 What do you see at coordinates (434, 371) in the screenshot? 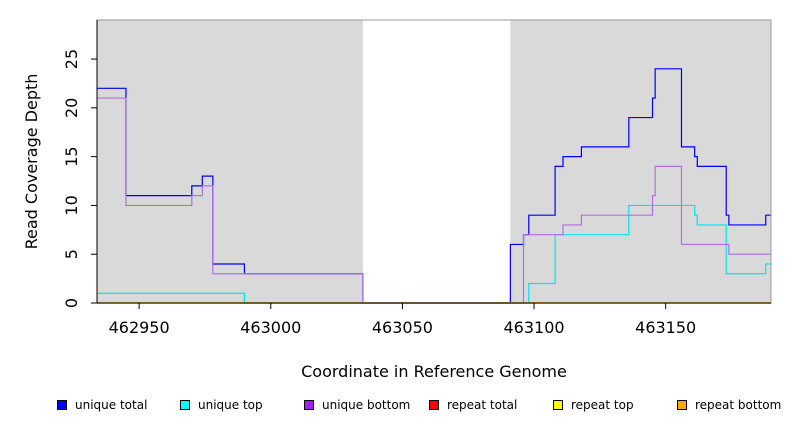
I see `x-axis-title: Coordinate in Reference Genome` at bounding box center [434, 371].